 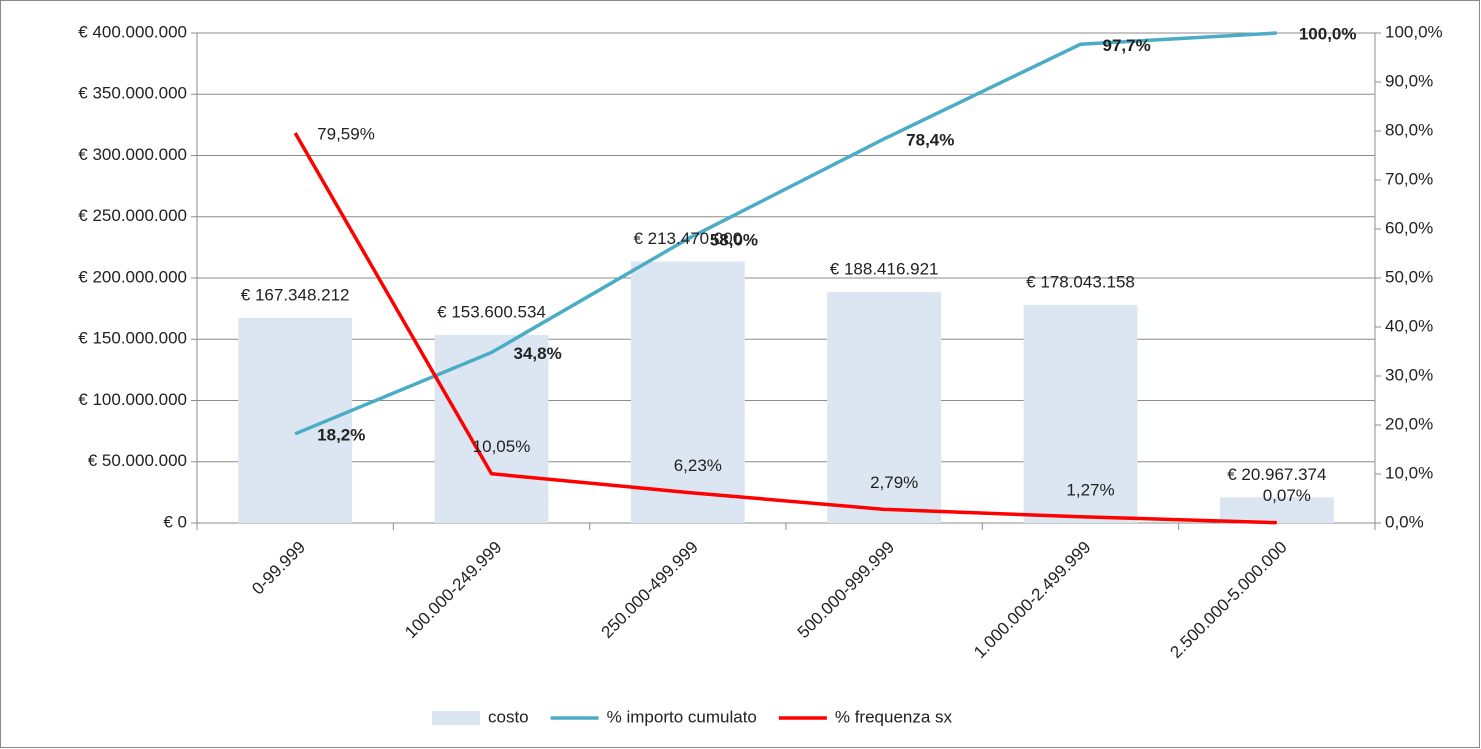 What do you see at coordinates (132, 276) in the screenshot?
I see `y-tick-label: € 200.000.000` at bounding box center [132, 276].